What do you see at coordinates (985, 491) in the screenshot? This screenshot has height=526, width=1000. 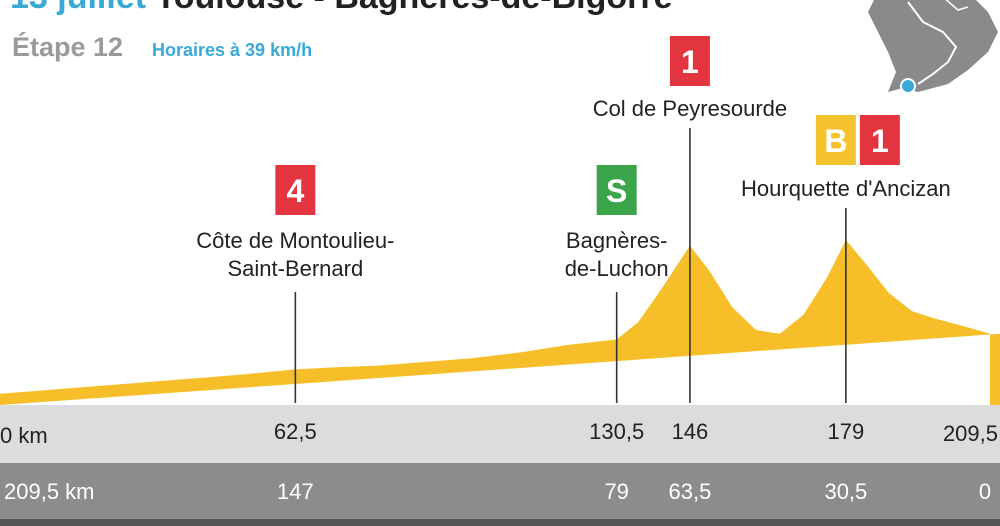 I see `finish-remaining-label: 0` at bounding box center [985, 491].